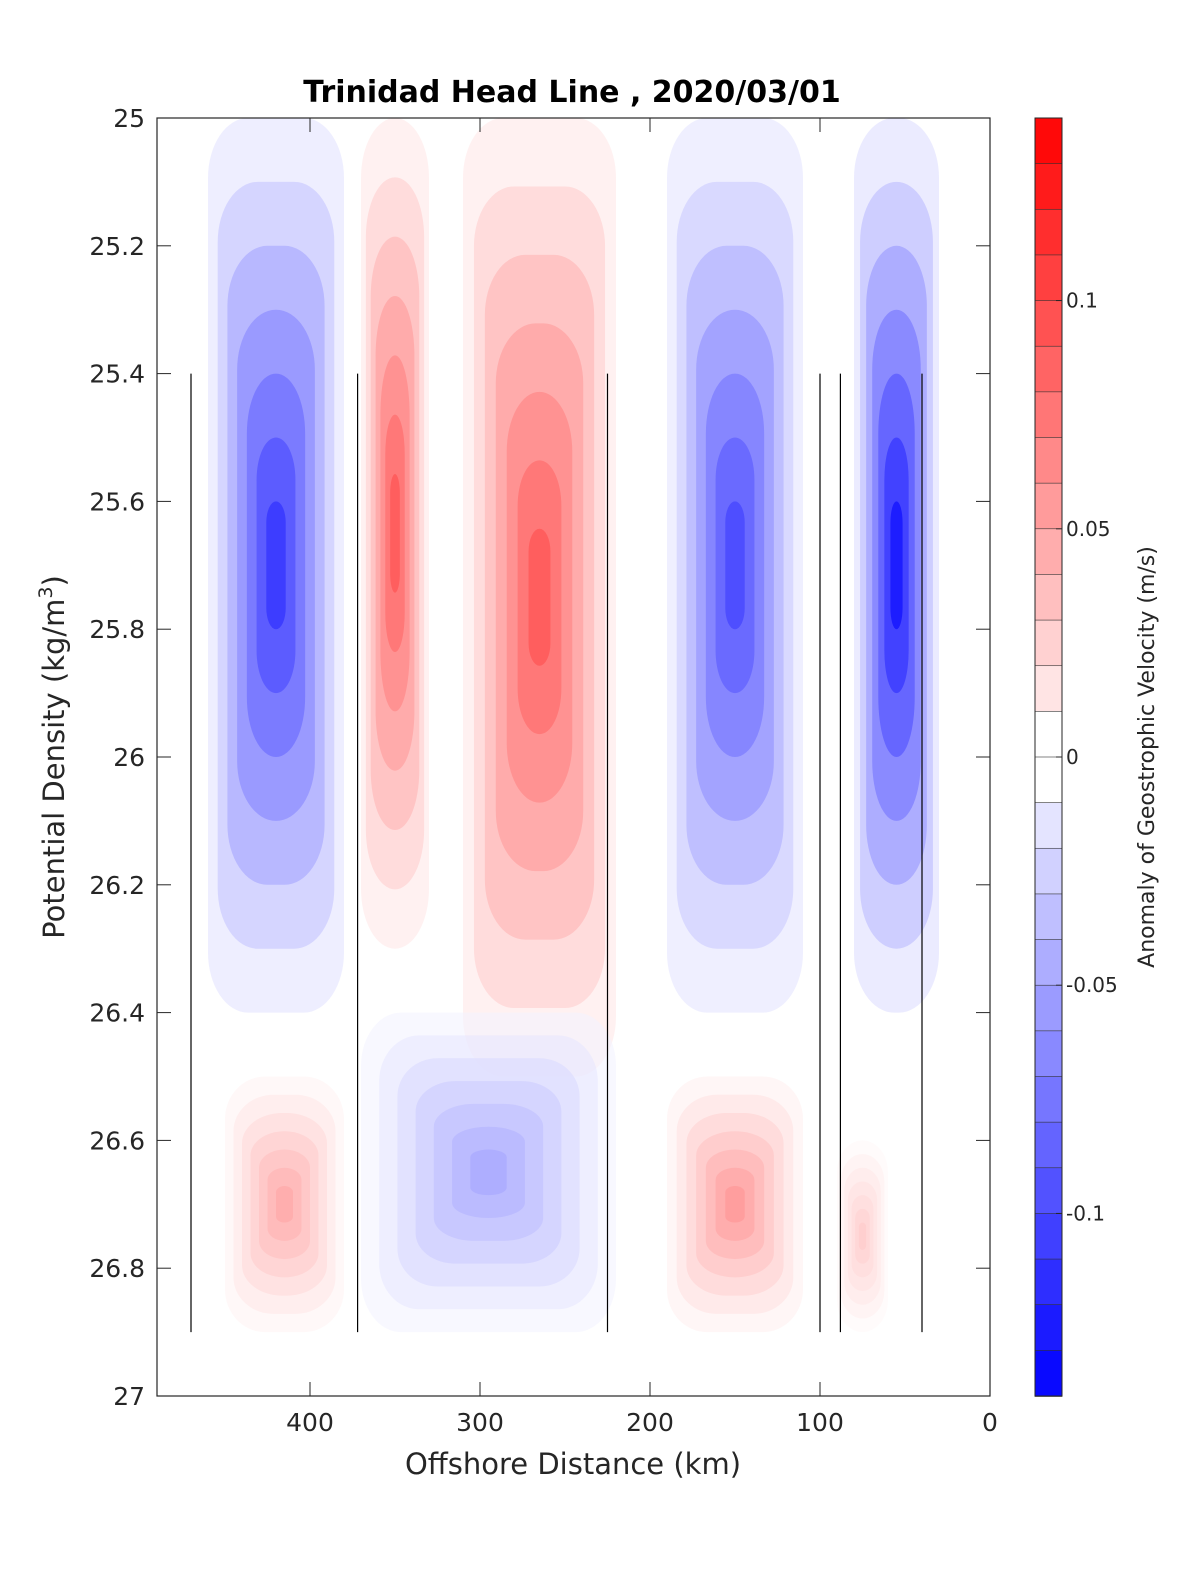 The image size is (1200, 1575). Describe the element at coordinates (571, 92) in the screenshot. I see `chart-title: Trinidad Head Line , 2020/03/01` at that location.